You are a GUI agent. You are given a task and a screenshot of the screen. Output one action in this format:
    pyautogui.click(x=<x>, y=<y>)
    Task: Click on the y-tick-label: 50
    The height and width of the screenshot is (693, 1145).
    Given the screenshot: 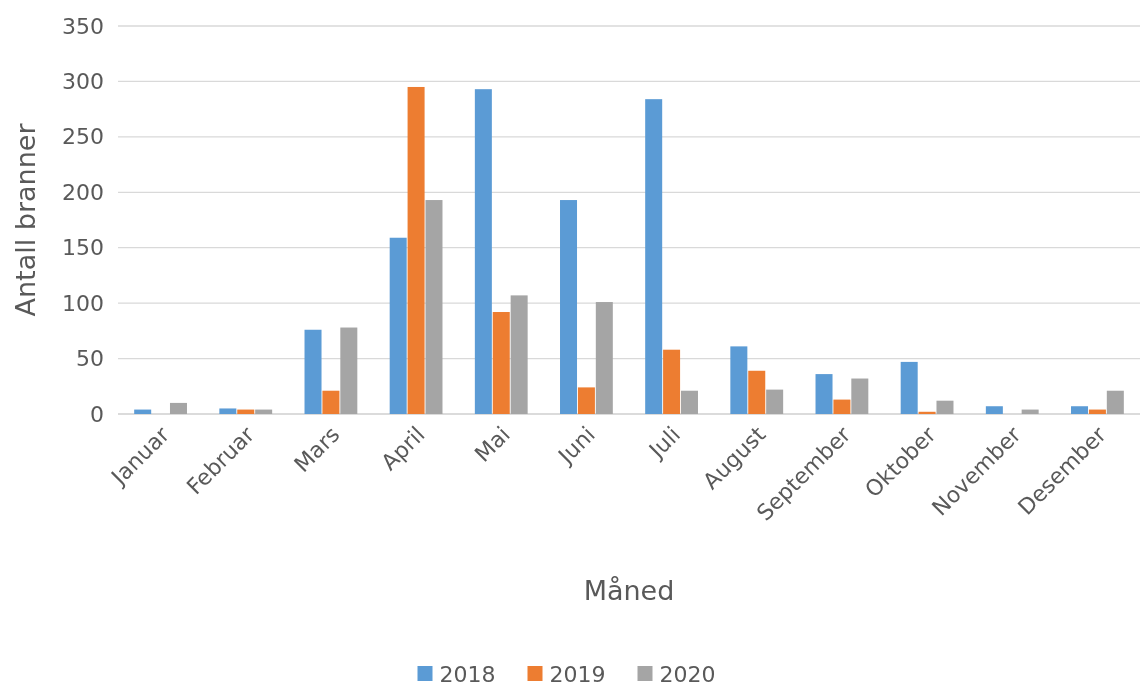 What is the action you would take?
    pyautogui.click(x=90, y=359)
    